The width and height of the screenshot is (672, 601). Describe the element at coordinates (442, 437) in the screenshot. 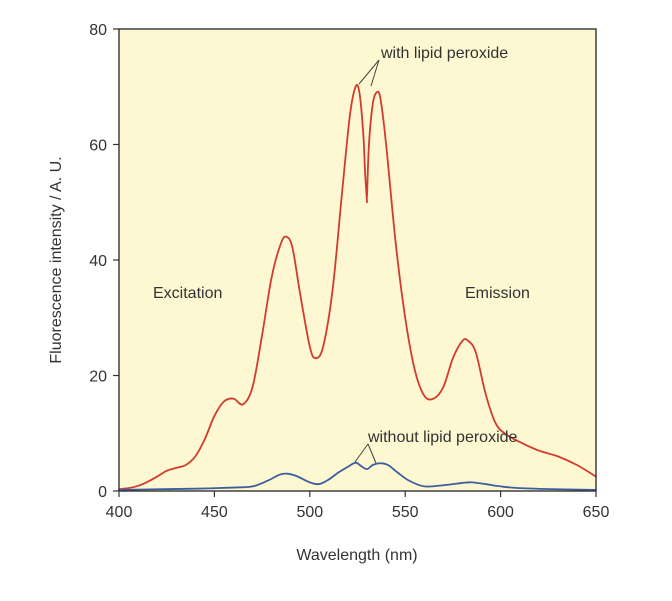

I see `annotation-without-lipid-peroxide: without lipid peroxide` at that location.